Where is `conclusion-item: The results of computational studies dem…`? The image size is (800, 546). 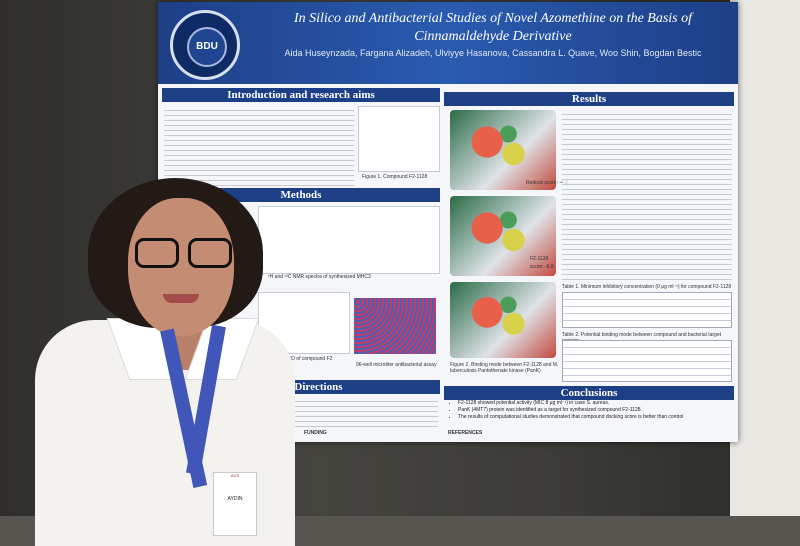
conclusion-item: The results of computational studies dem… is located at coordinates (598, 417).